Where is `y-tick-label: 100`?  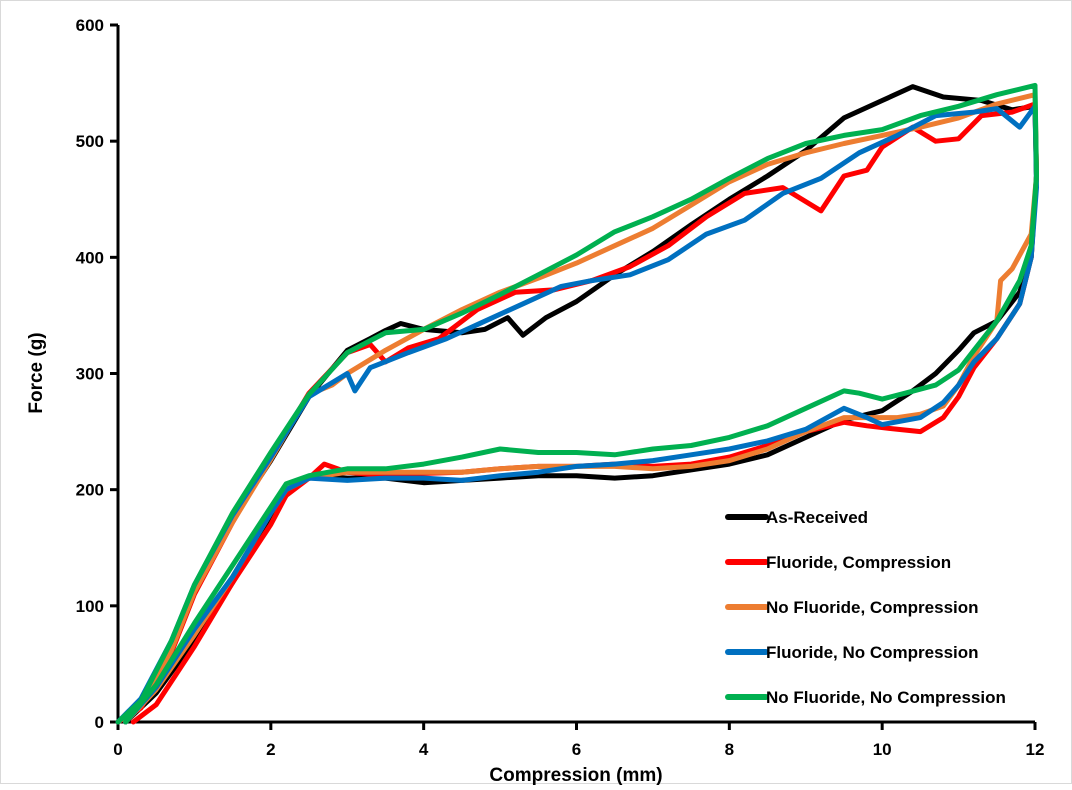
y-tick-label: 100 is located at coordinates (90, 606).